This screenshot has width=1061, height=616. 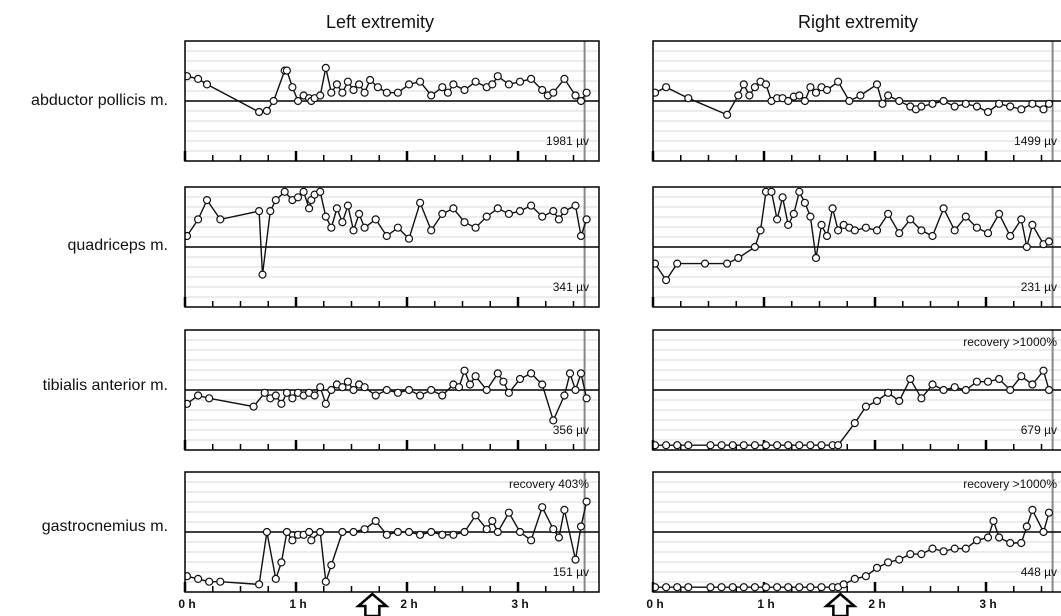 I want to click on row-label-tibialis: tibialis anterior m., so click(x=105, y=385).